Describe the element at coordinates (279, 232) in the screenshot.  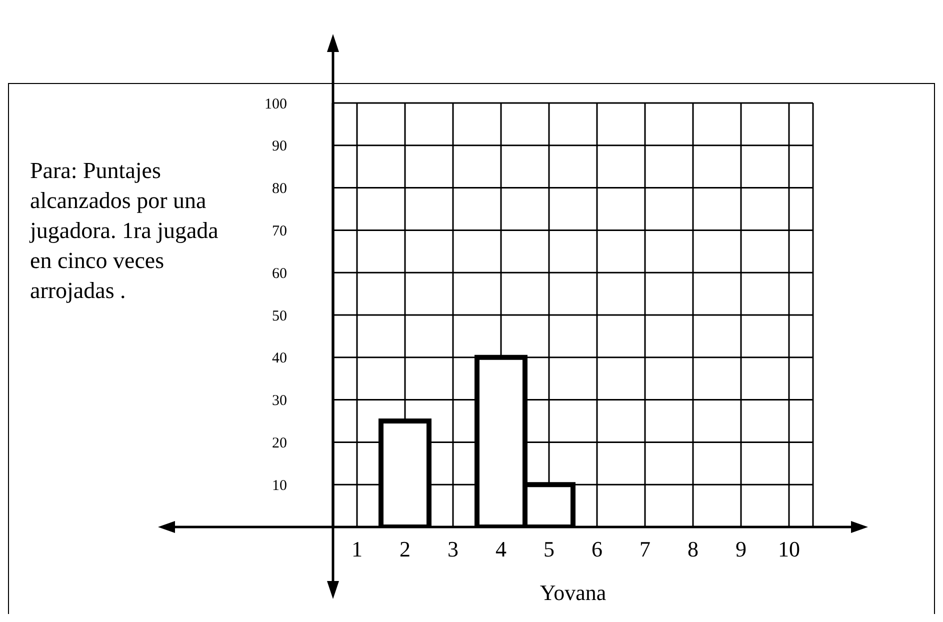
I see `y-tick-label: 70` at that location.